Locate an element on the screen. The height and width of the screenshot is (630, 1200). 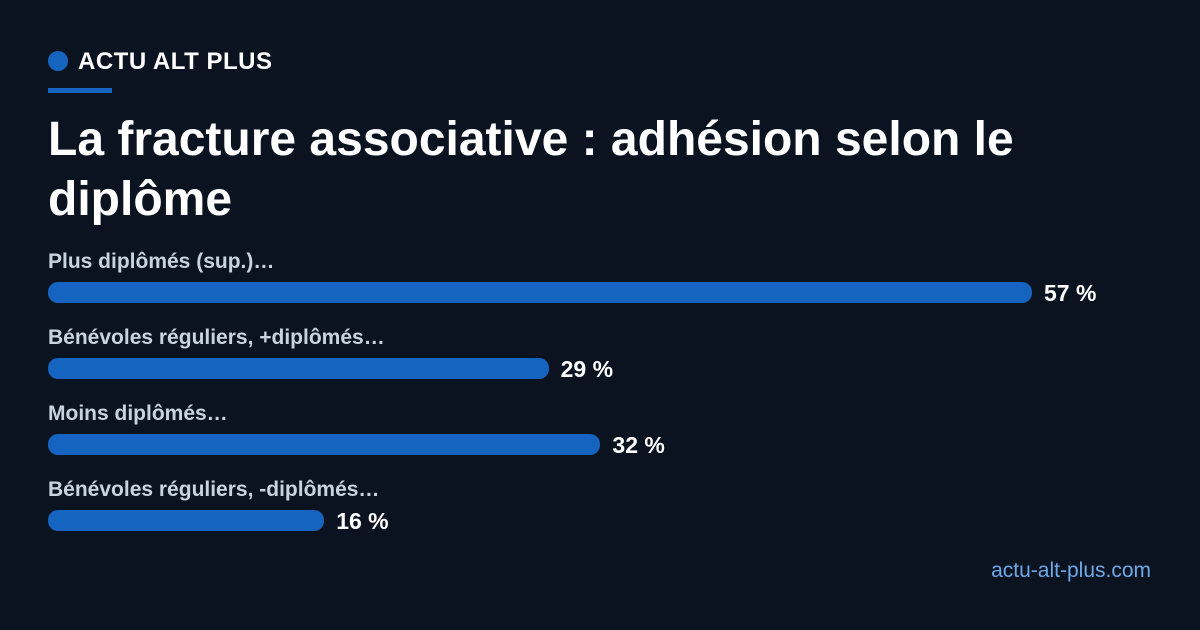
value-label: 57 % is located at coordinates (1070, 293).